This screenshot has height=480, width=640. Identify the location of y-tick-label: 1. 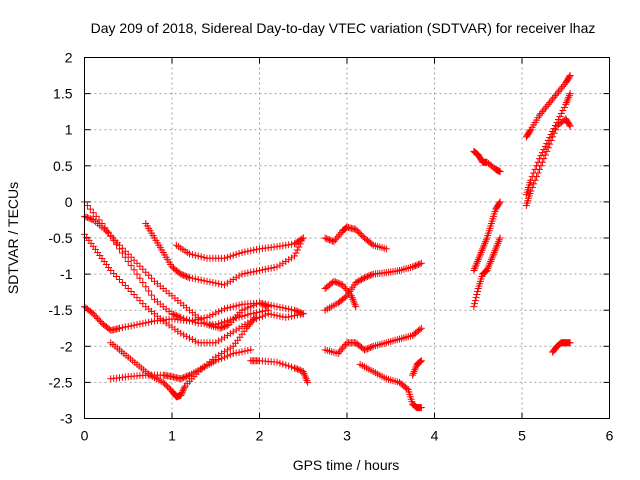
(69, 130).